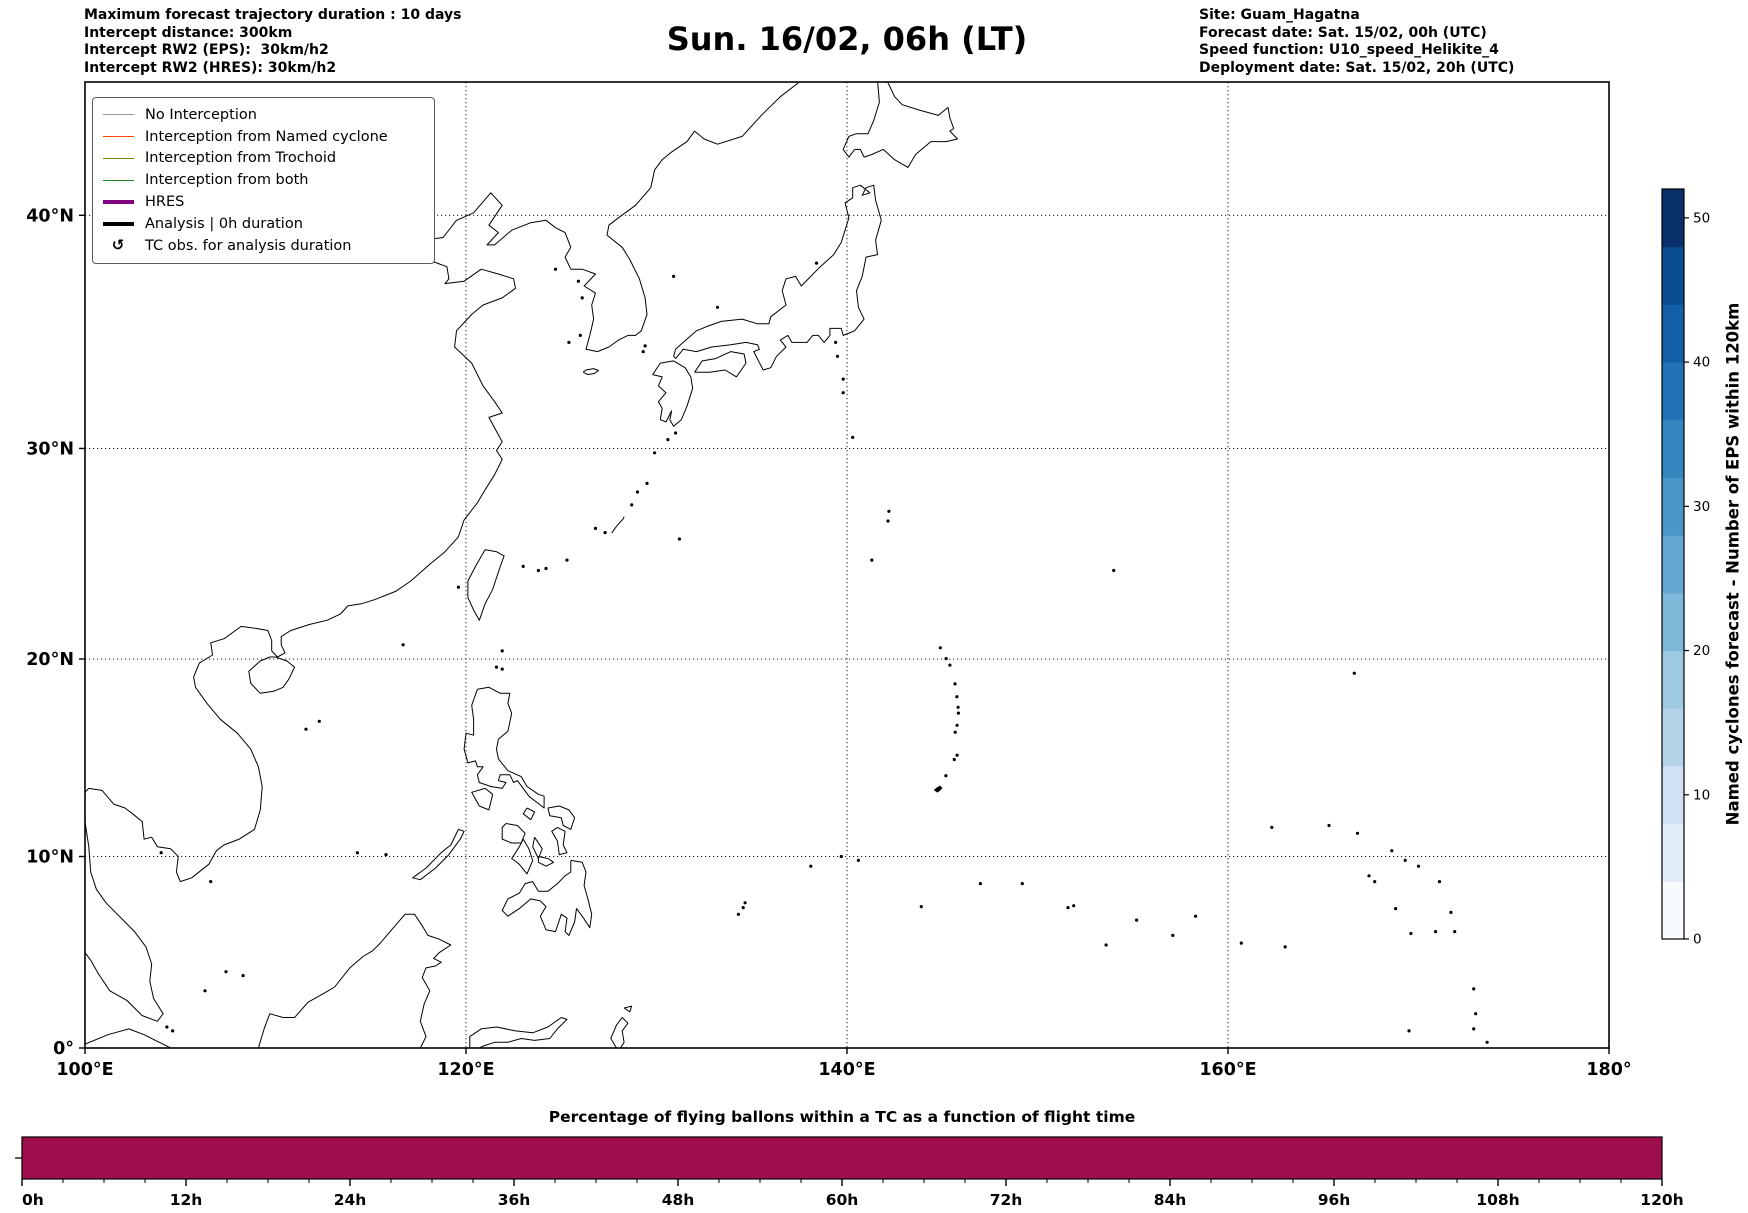  I want to click on legend-item-label: Interception from Trochoid, so click(241, 158).